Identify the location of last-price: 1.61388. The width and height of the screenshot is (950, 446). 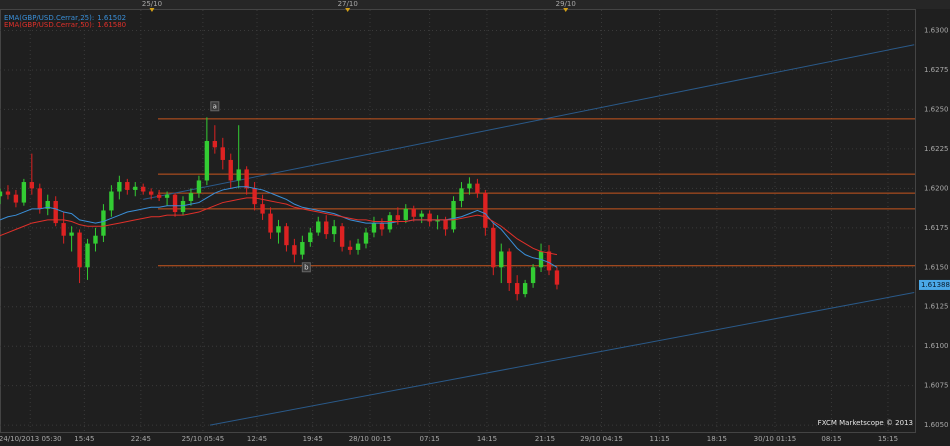
(935, 285).